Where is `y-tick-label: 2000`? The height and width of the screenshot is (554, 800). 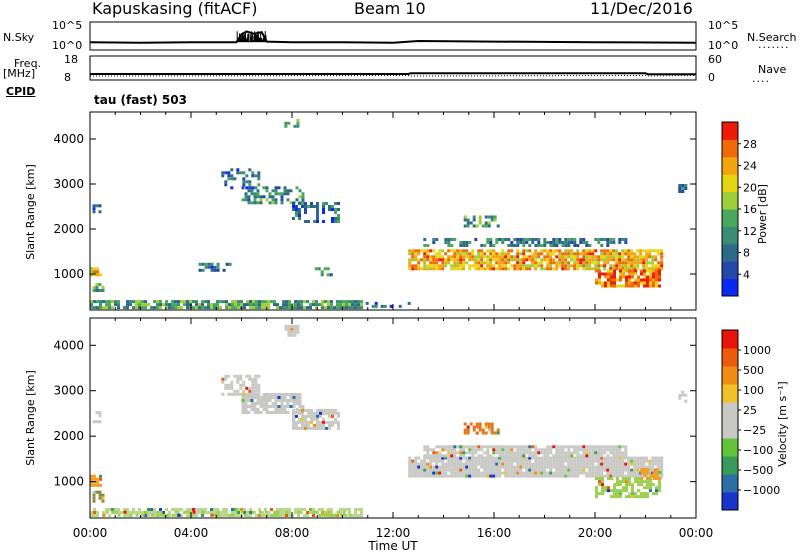
y-tick-label: 2000 is located at coordinates (68, 436).